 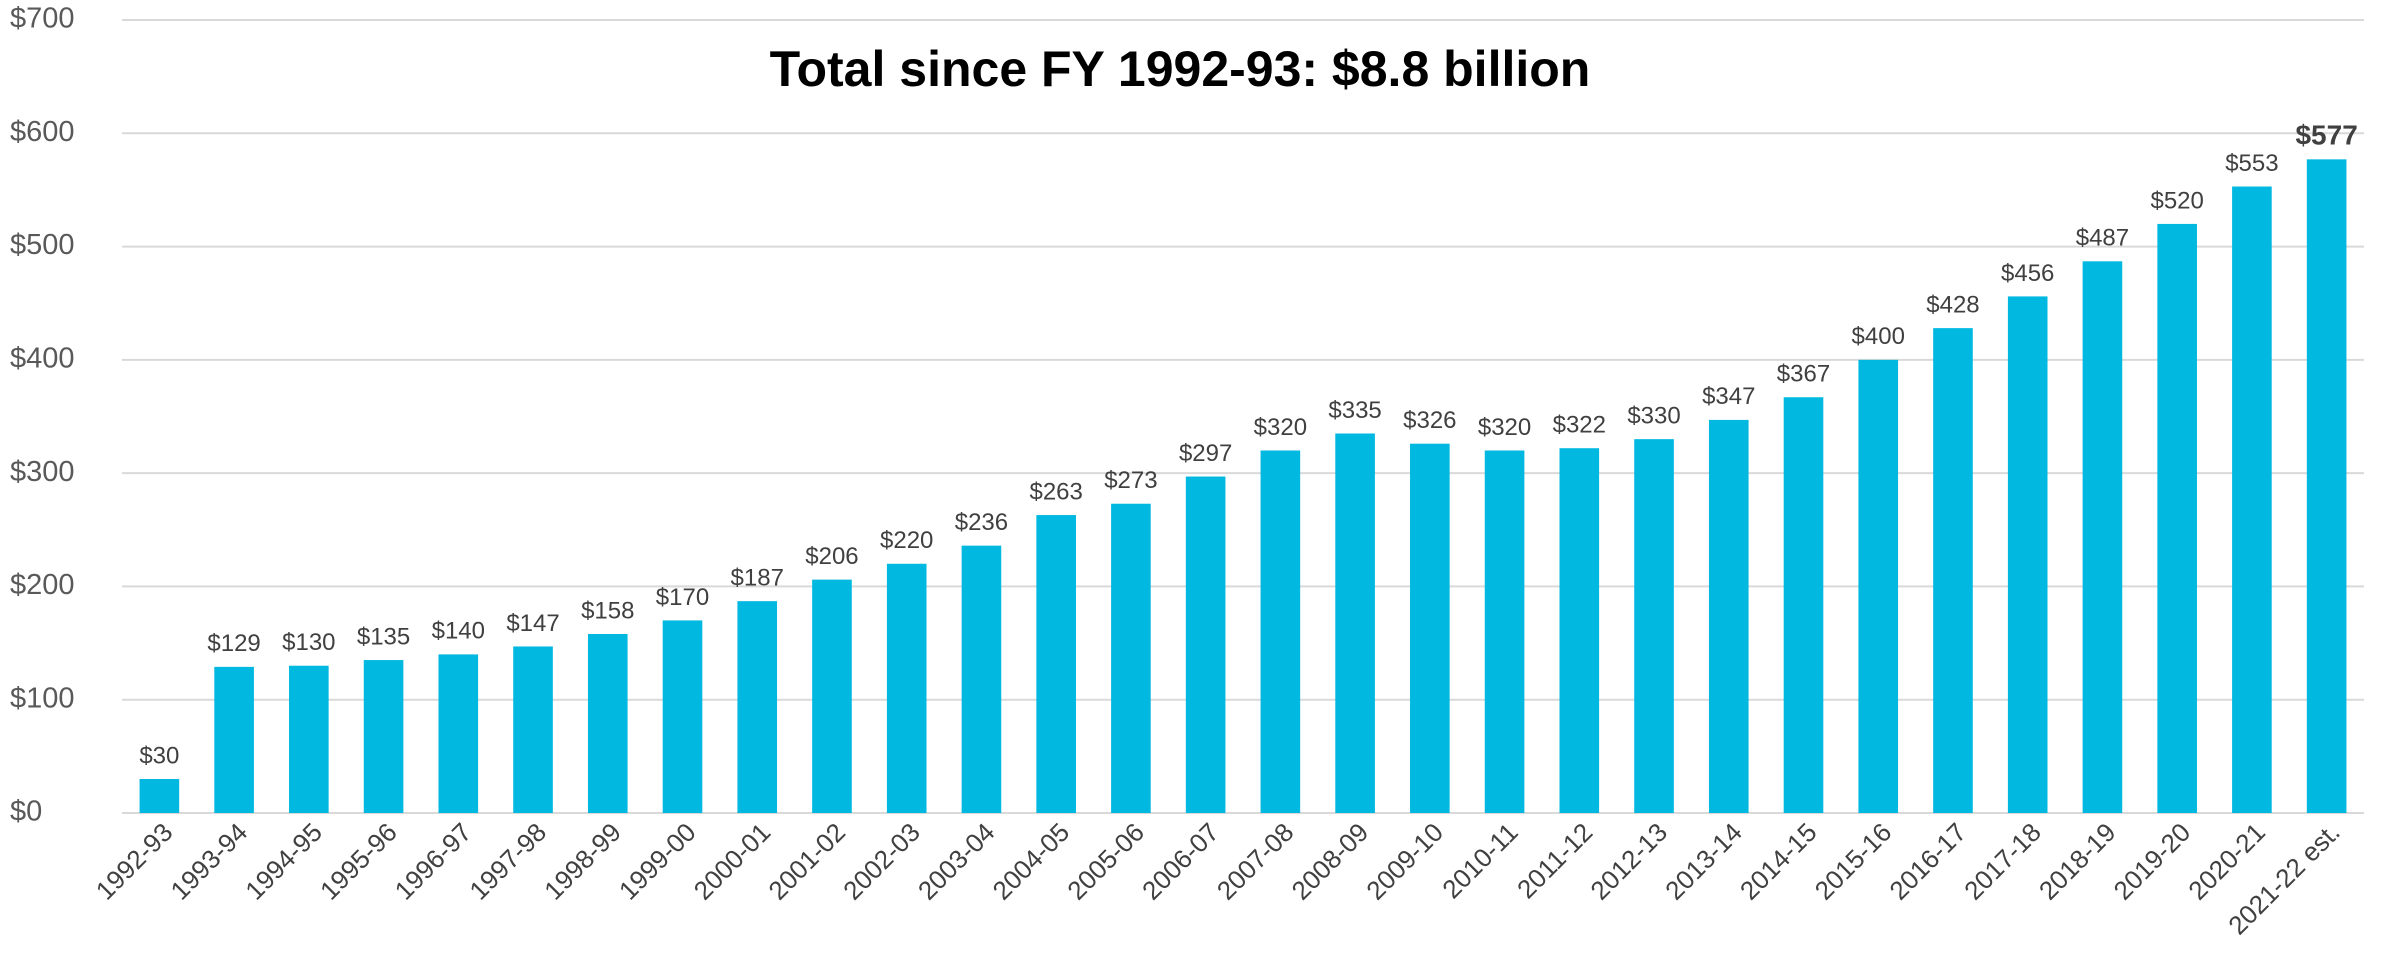 I want to click on x-tick-label: 1993-94, so click(x=209, y=861).